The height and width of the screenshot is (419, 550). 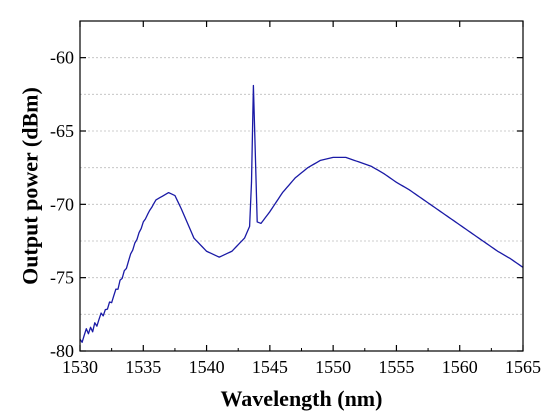 What do you see at coordinates (333, 367) in the screenshot?
I see `x-tick-label: 1550` at bounding box center [333, 367].